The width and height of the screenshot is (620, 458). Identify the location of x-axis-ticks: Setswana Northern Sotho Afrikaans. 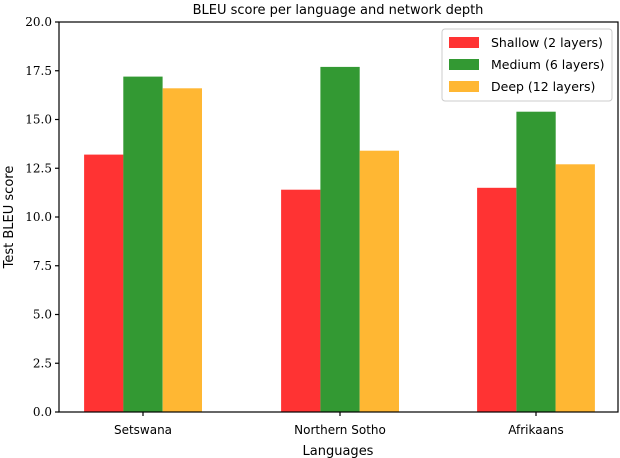
(339, 424).